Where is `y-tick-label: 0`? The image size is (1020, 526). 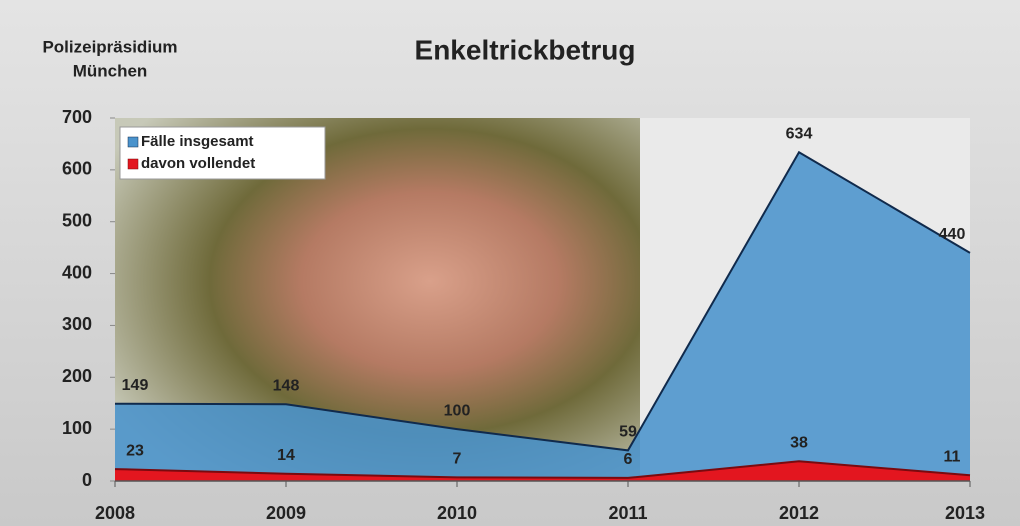 y-tick-label: 0 is located at coordinates (87, 480).